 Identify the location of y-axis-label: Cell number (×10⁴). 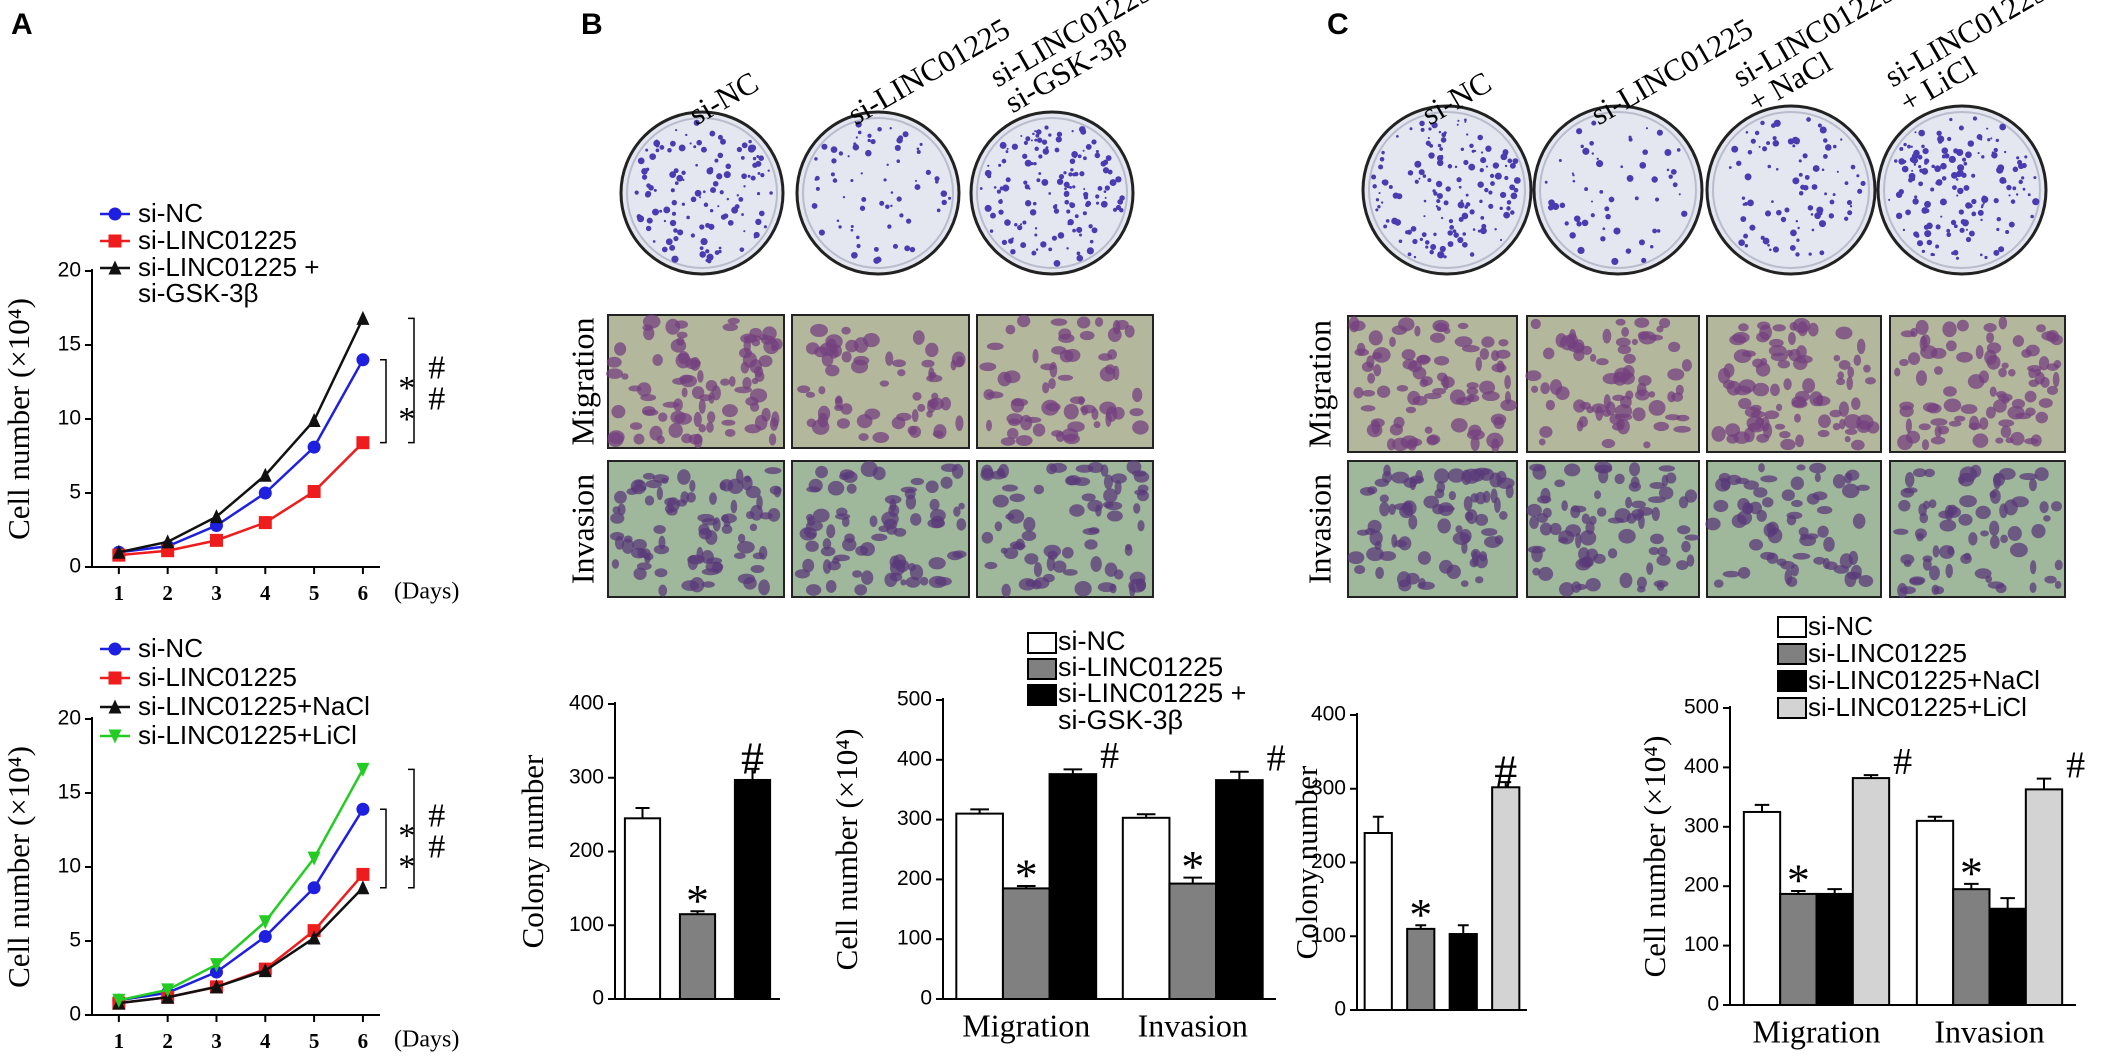
(1654, 857).